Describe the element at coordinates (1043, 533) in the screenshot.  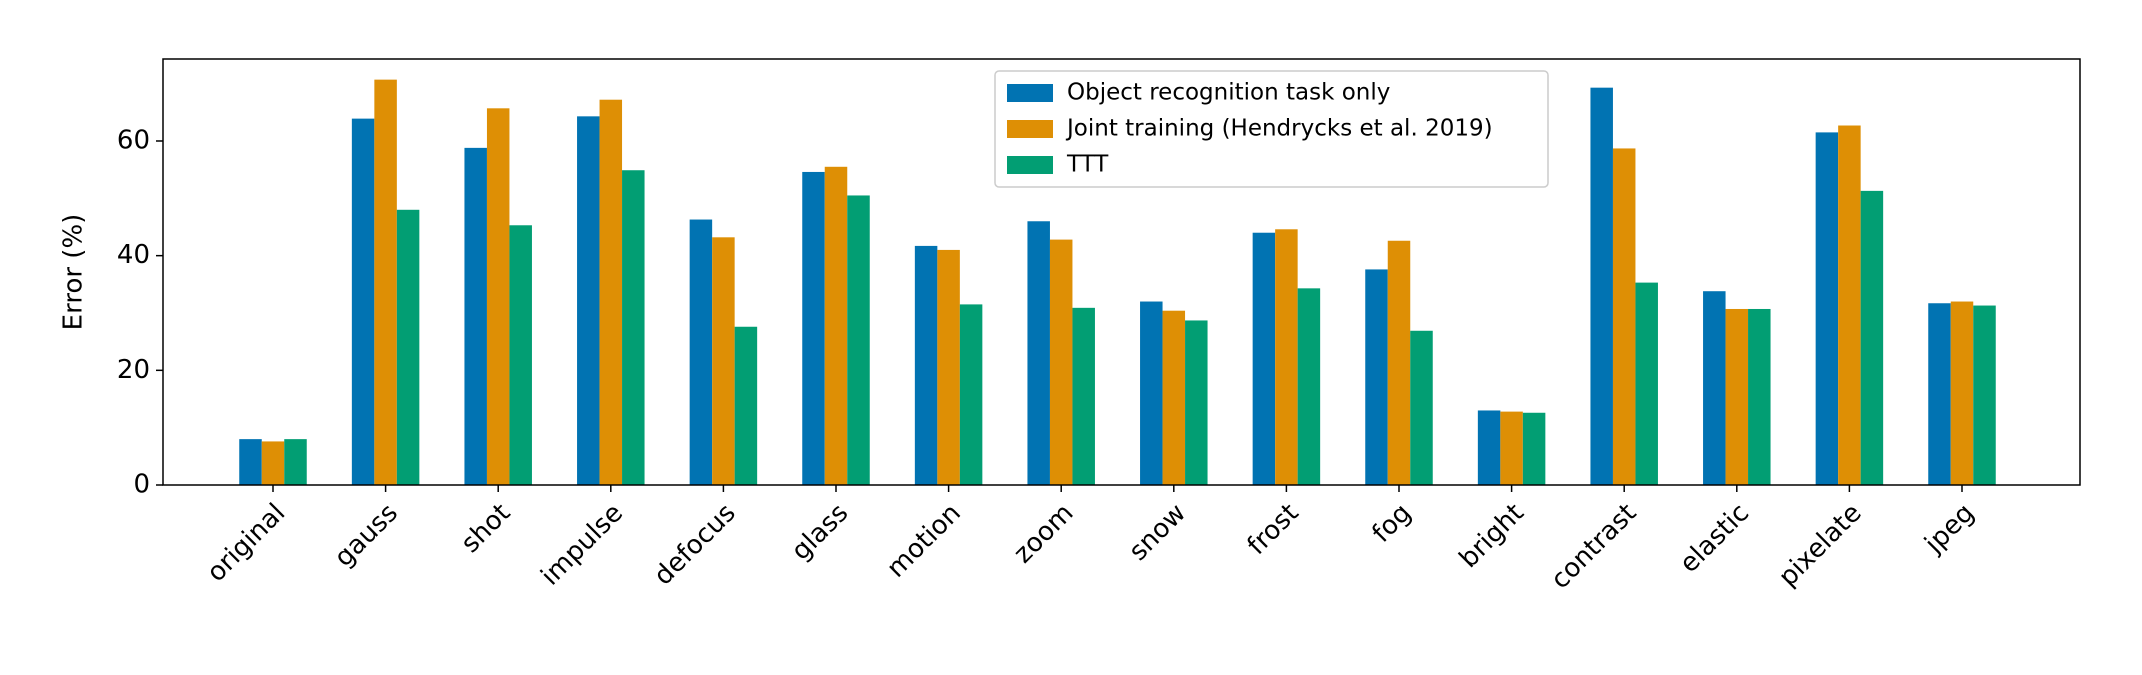
I see `x-tick-label: zoom` at that location.